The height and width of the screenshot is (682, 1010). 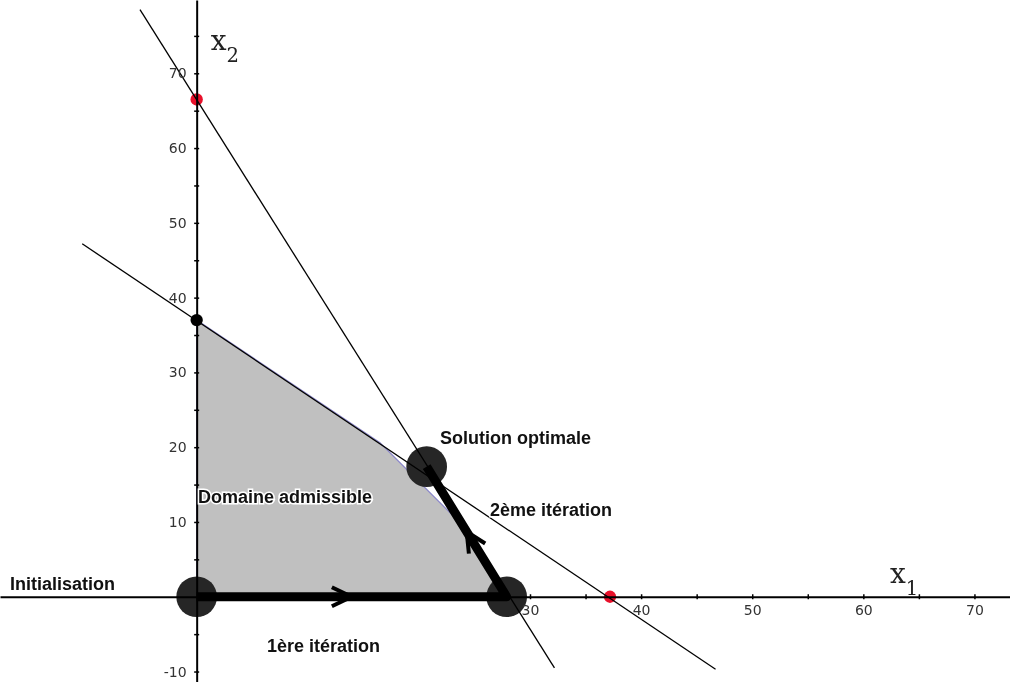 What do you see at coordinates (63, 584) in the screenshot?
I see `annotation: Initialisation` at bounding box center [63, 584].